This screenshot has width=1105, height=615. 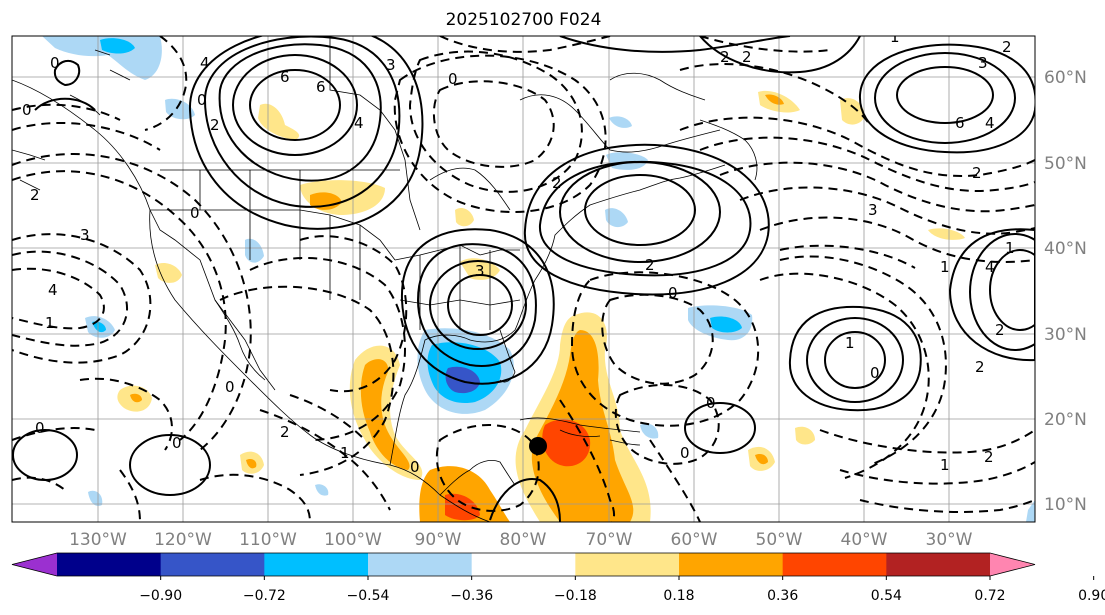 What do you see at coordinates (782, 596) in the screenshot?
I see `colorbar-tick-label: 0.36` at bounding box center [782, 596].